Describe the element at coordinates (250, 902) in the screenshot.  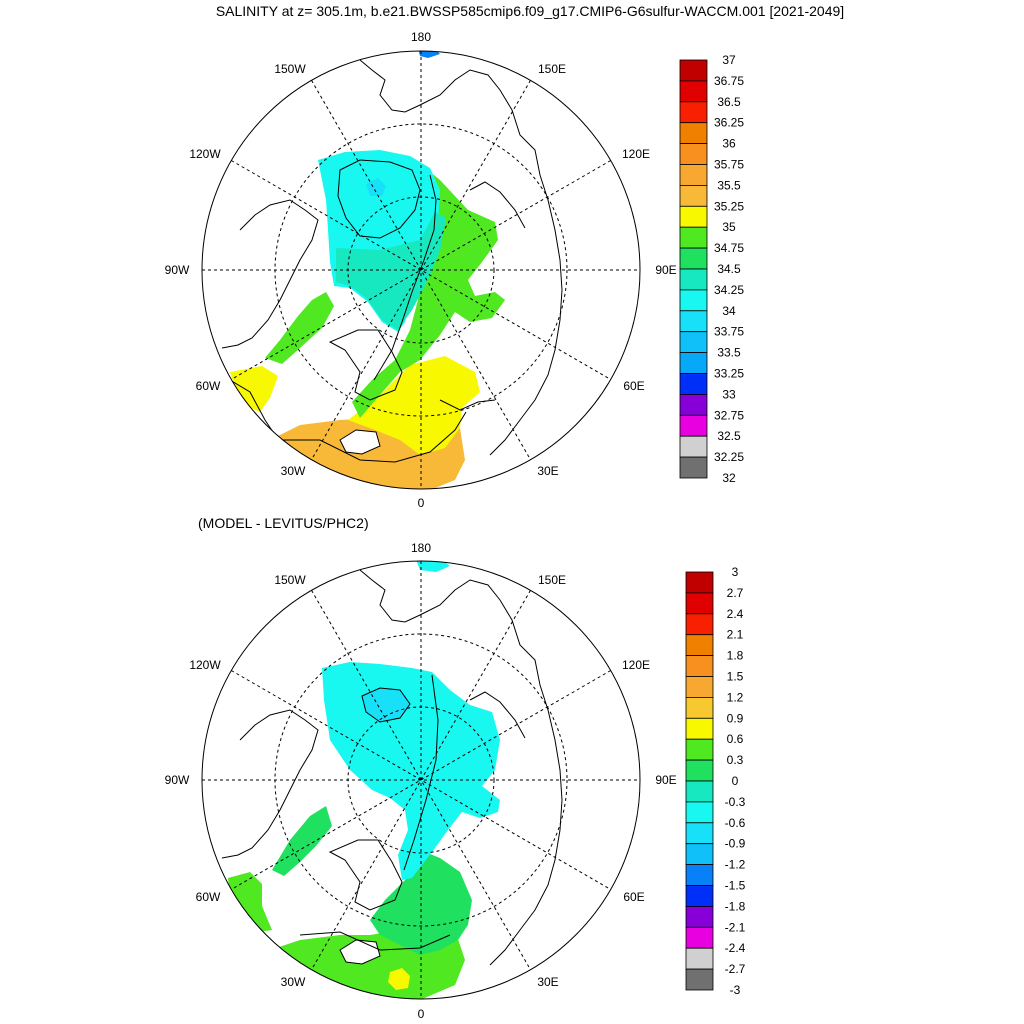
I see `bottom-field-green-west` at that location.